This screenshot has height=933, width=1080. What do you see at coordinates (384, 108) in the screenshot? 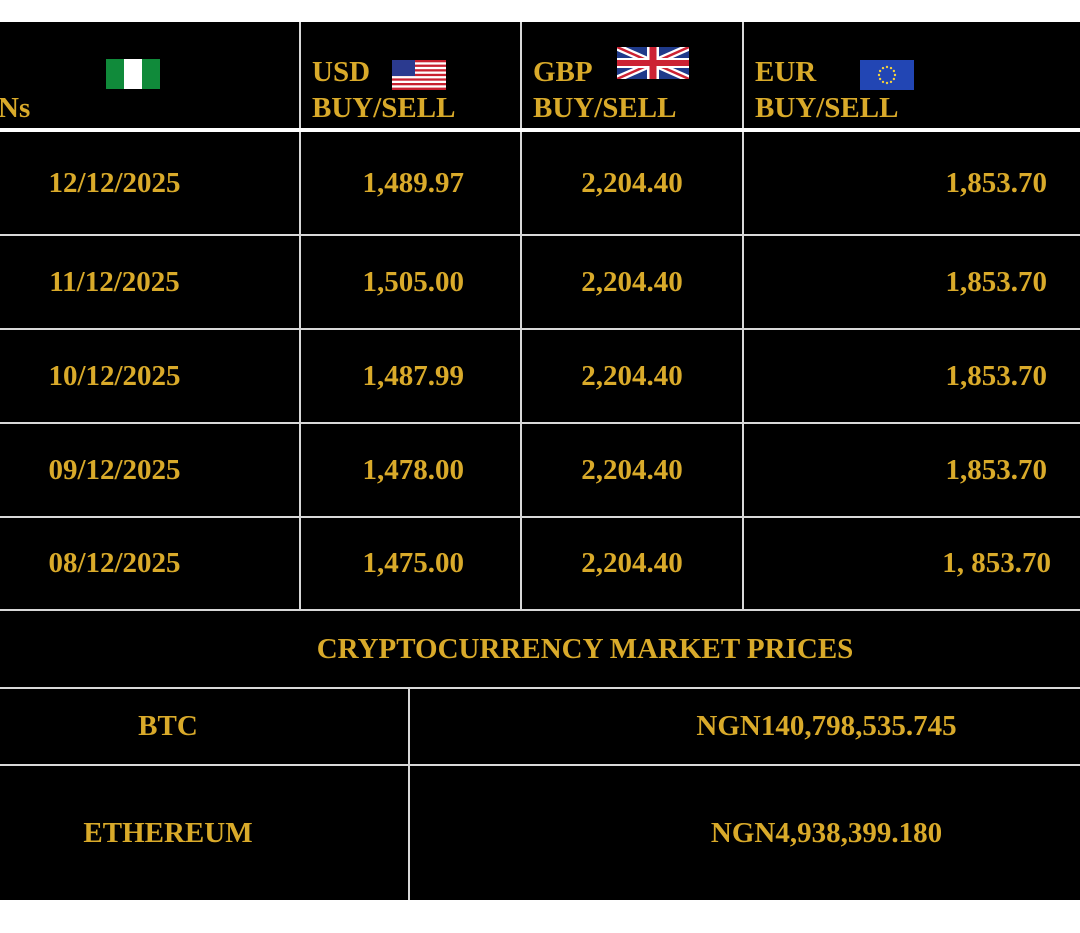
I see `header-usd-sub: BUY/SELL` at bounding box center [384, 108].